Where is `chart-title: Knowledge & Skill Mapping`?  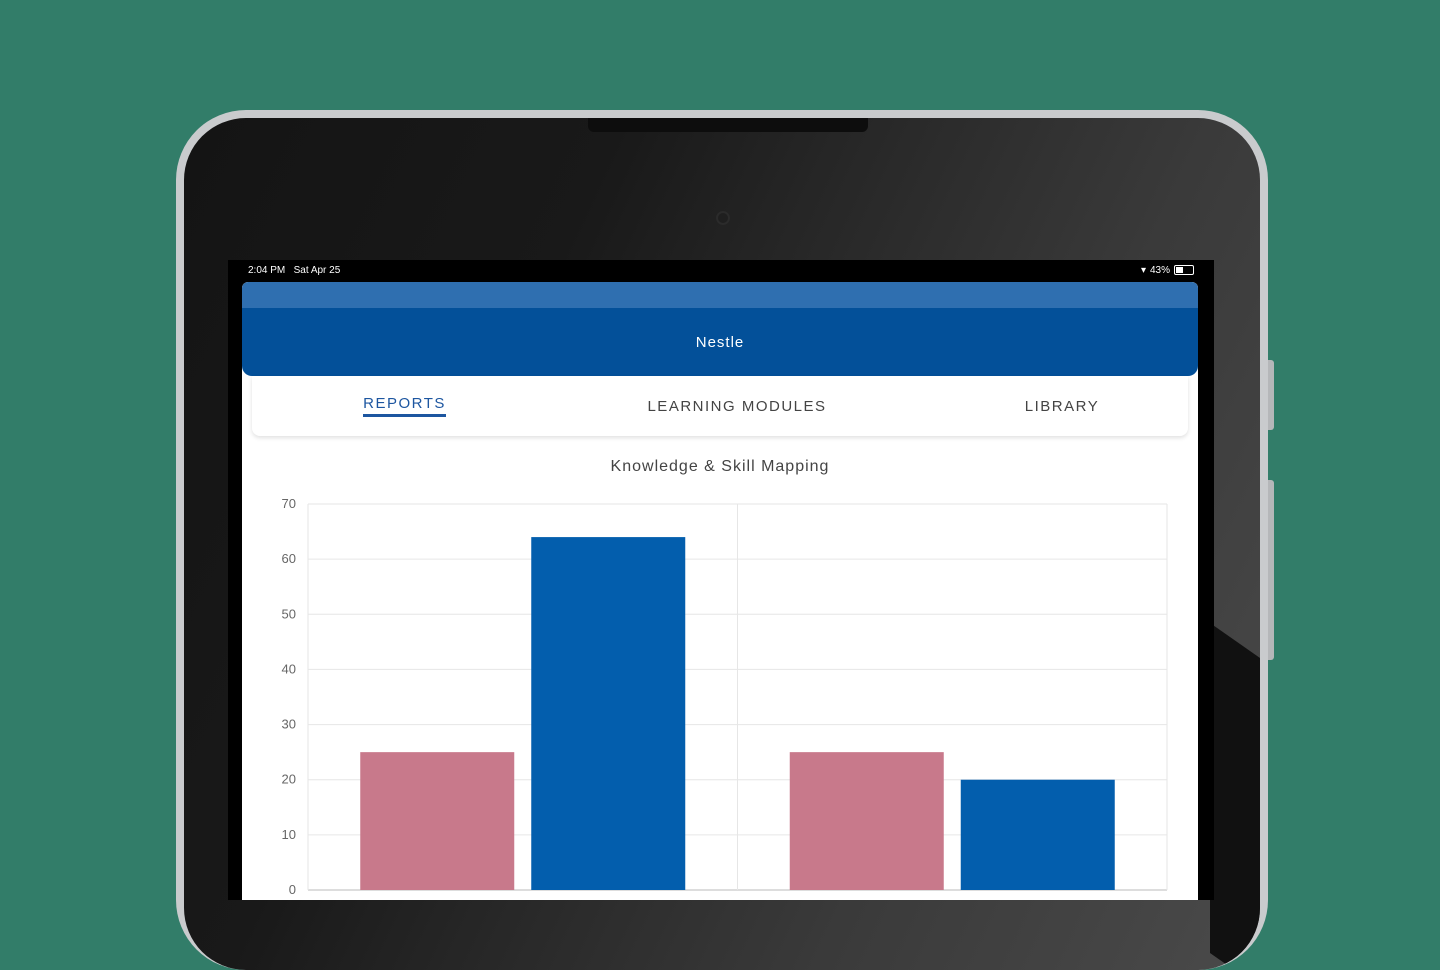
chart-title: Knowledge & Skill Mapping is located at coordinates (720, 466).